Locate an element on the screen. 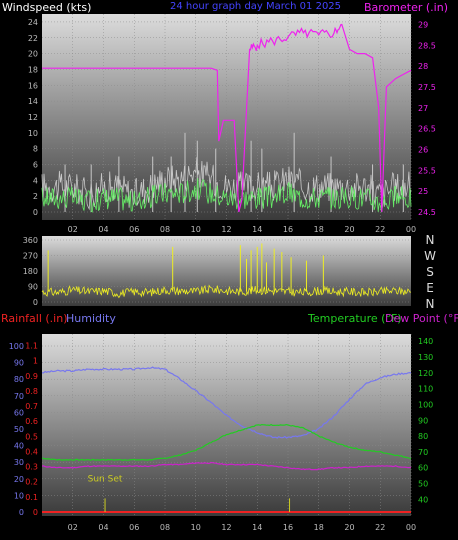 The image size is (458, 540). direction-y-tick-label: 90 is located at coordinates (33, 287).